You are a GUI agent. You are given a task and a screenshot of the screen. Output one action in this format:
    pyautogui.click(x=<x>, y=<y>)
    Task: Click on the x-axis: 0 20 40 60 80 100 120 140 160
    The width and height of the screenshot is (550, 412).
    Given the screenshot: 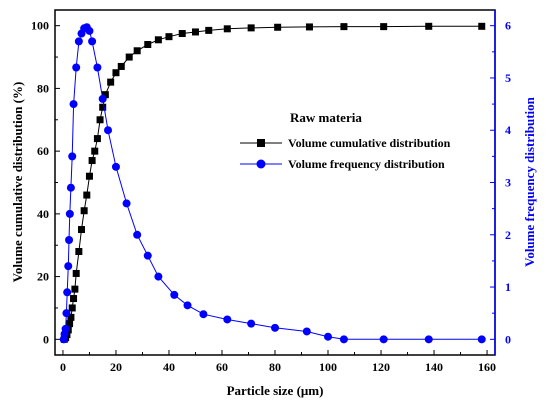 What is the action you would take?
    pyautogui.click(x=278, y=362)
    